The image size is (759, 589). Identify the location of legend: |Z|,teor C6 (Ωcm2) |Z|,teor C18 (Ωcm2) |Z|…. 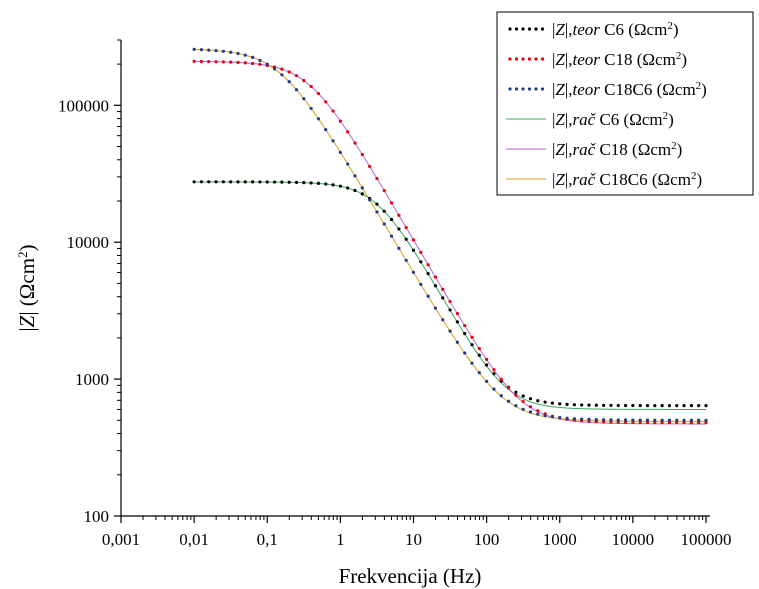
(625, 103).